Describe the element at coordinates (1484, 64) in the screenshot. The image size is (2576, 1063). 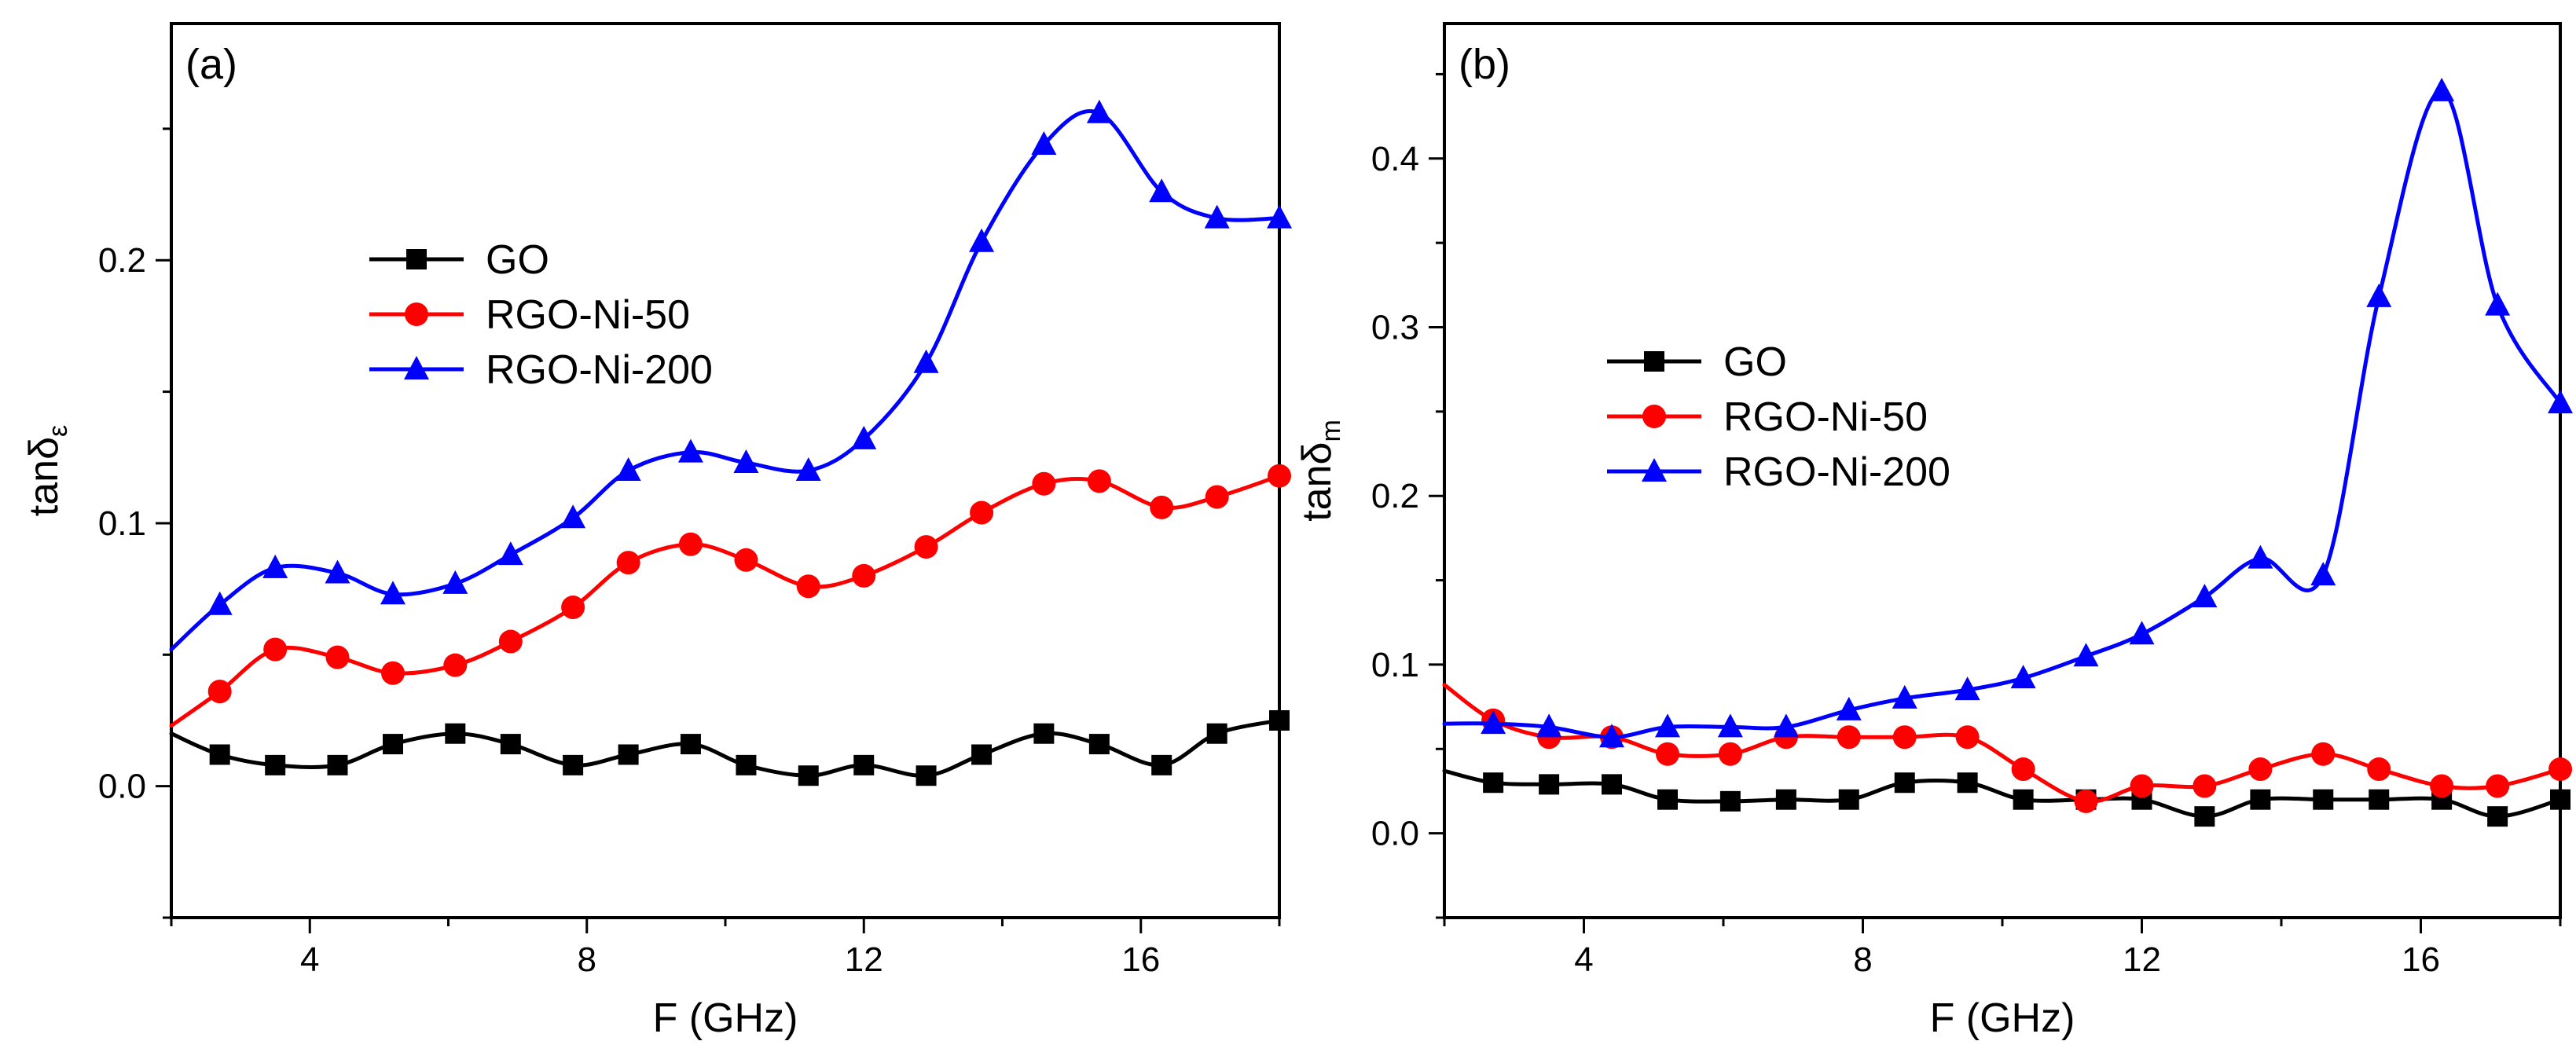
I see `panel-b-label: (b)` at that location.